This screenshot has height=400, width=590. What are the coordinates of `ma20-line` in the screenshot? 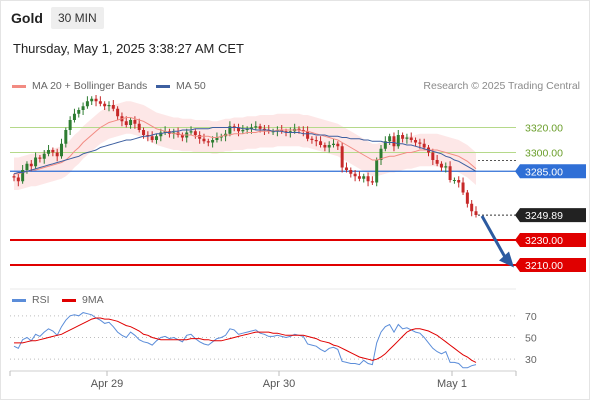 It's located at (245, 146).